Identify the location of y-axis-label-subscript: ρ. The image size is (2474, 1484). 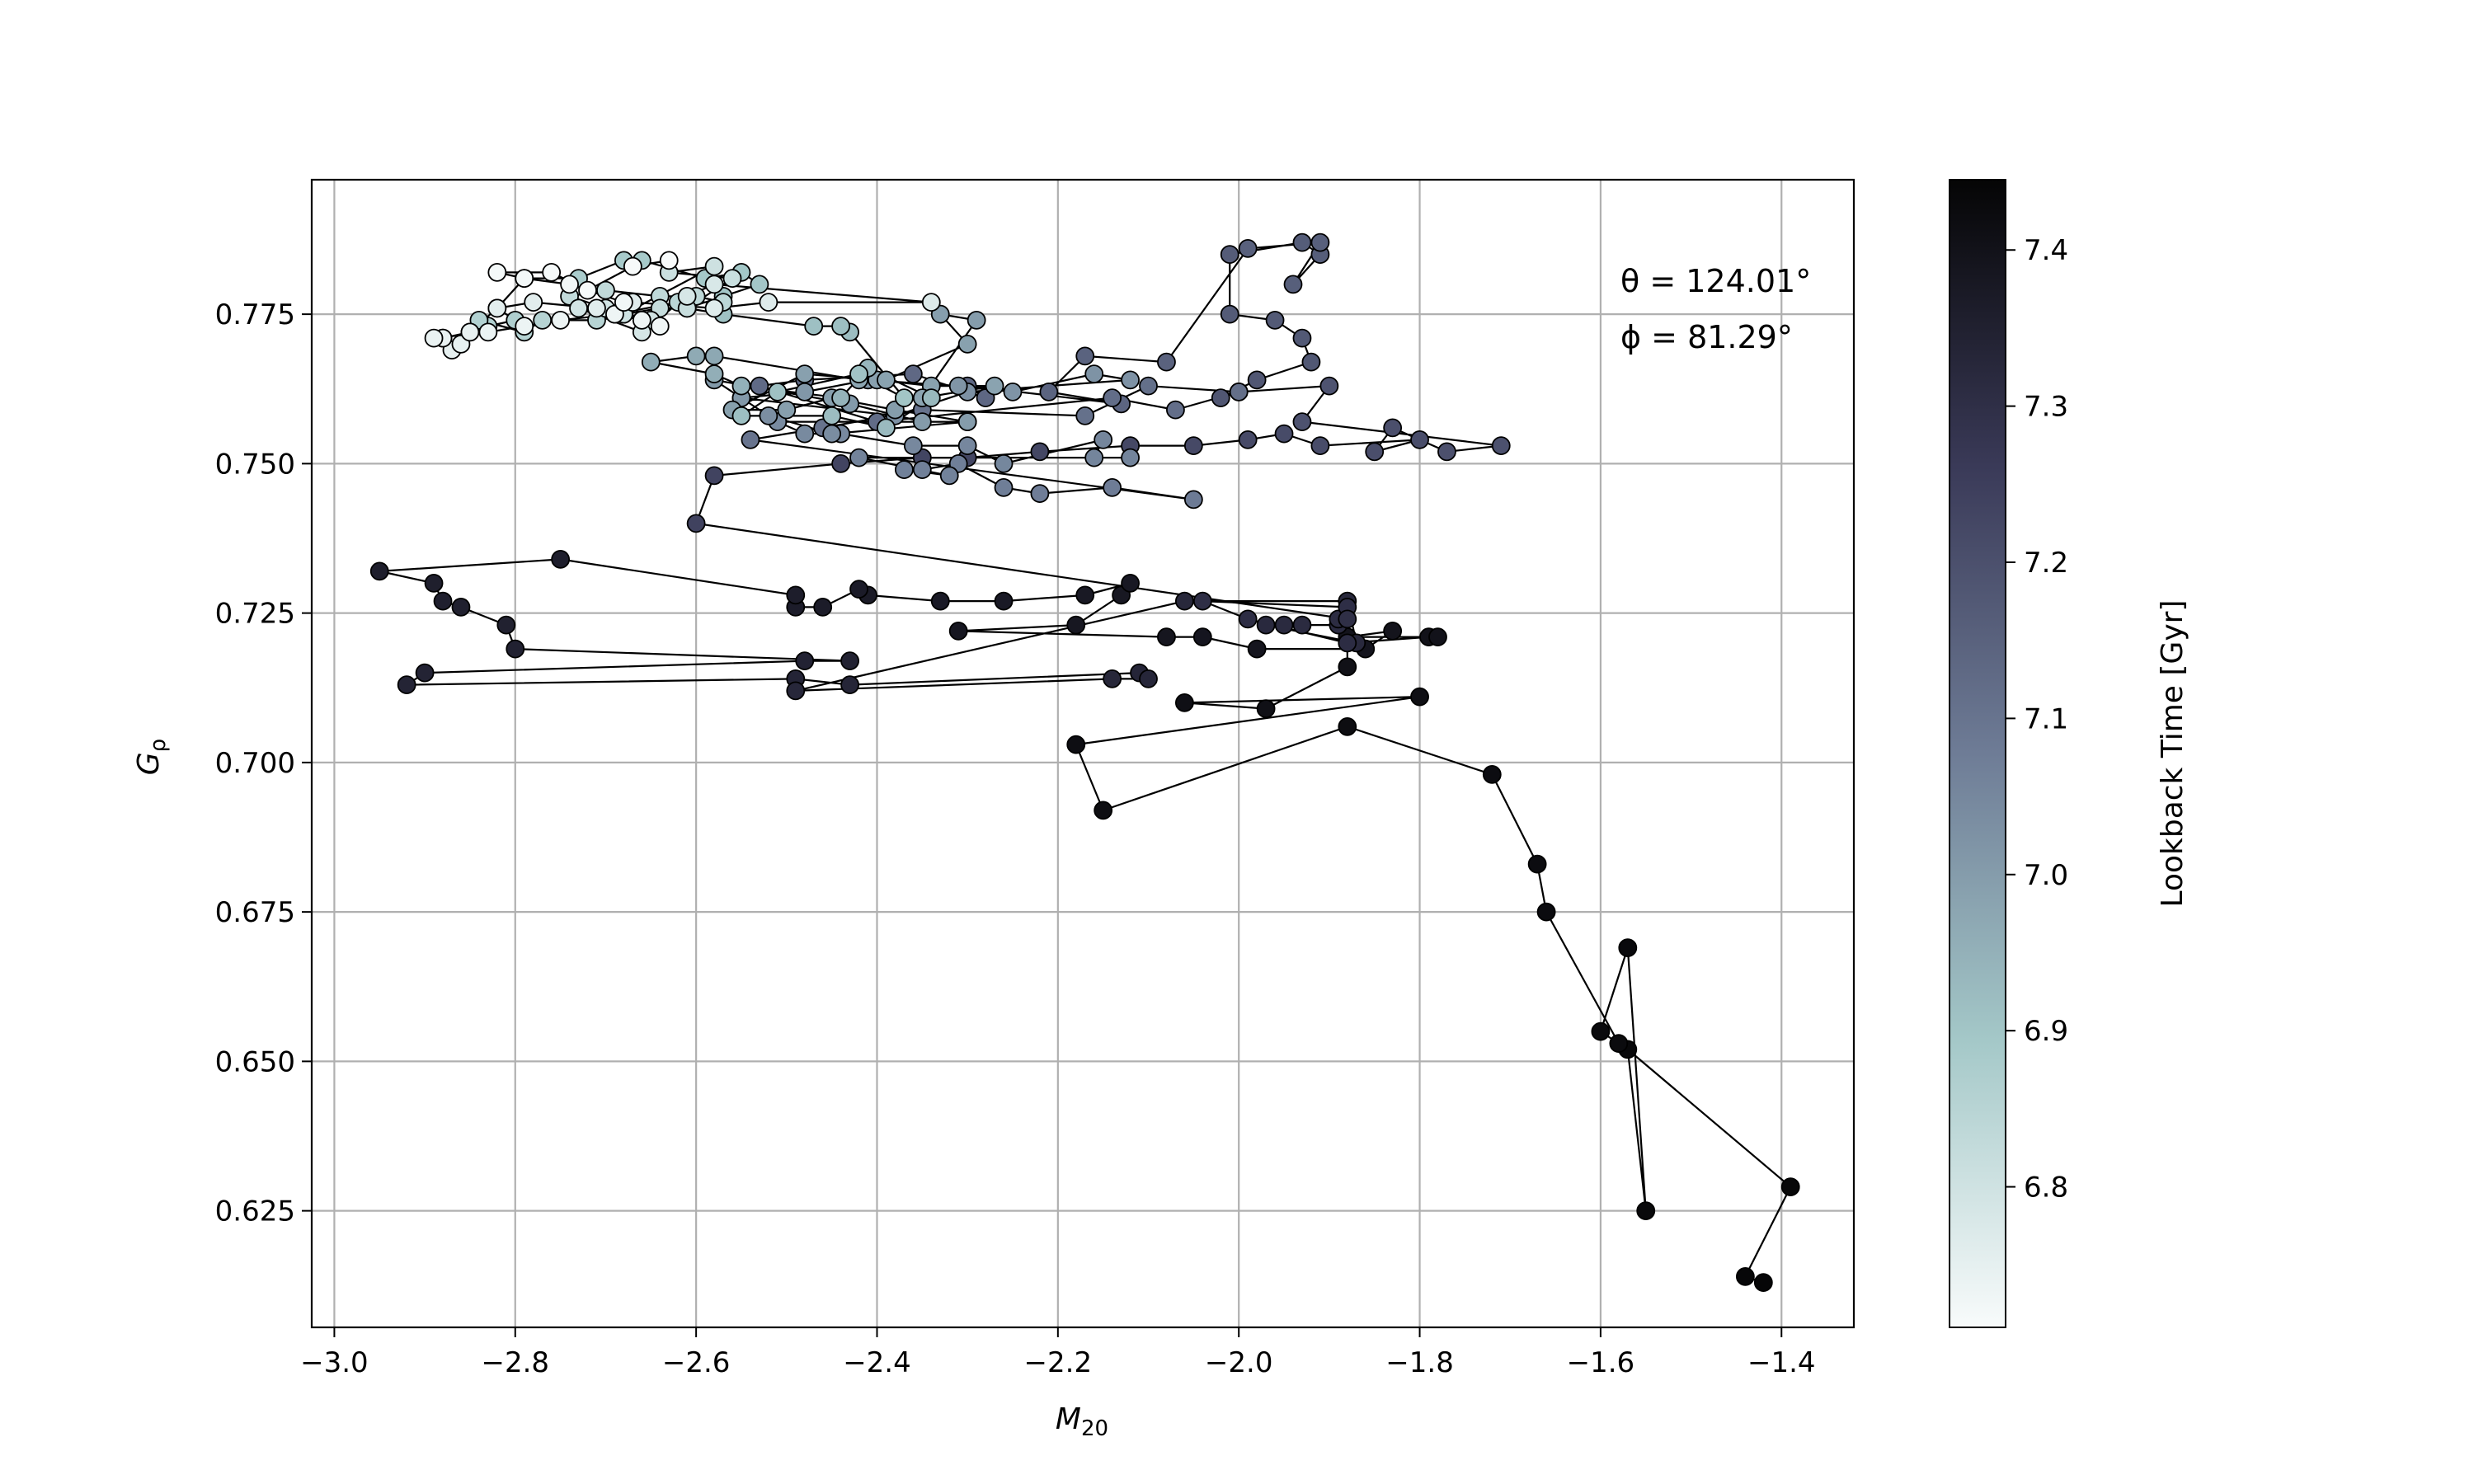
(158, 746).